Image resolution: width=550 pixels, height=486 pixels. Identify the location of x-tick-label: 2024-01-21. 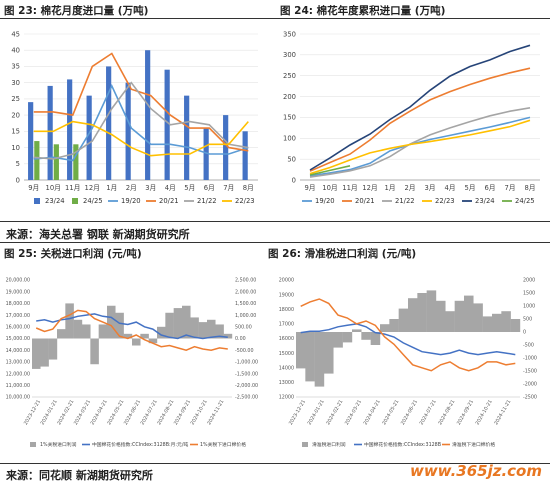
(316, 412).